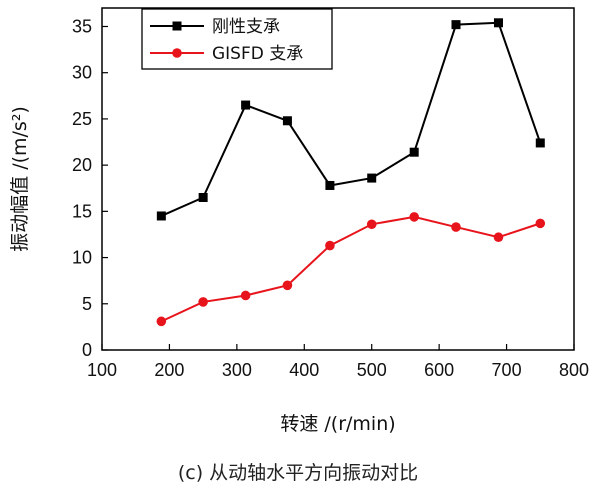 This screenshot has width=596, height=495. I want to click on x-tick-label: 400, so click(304, 370).